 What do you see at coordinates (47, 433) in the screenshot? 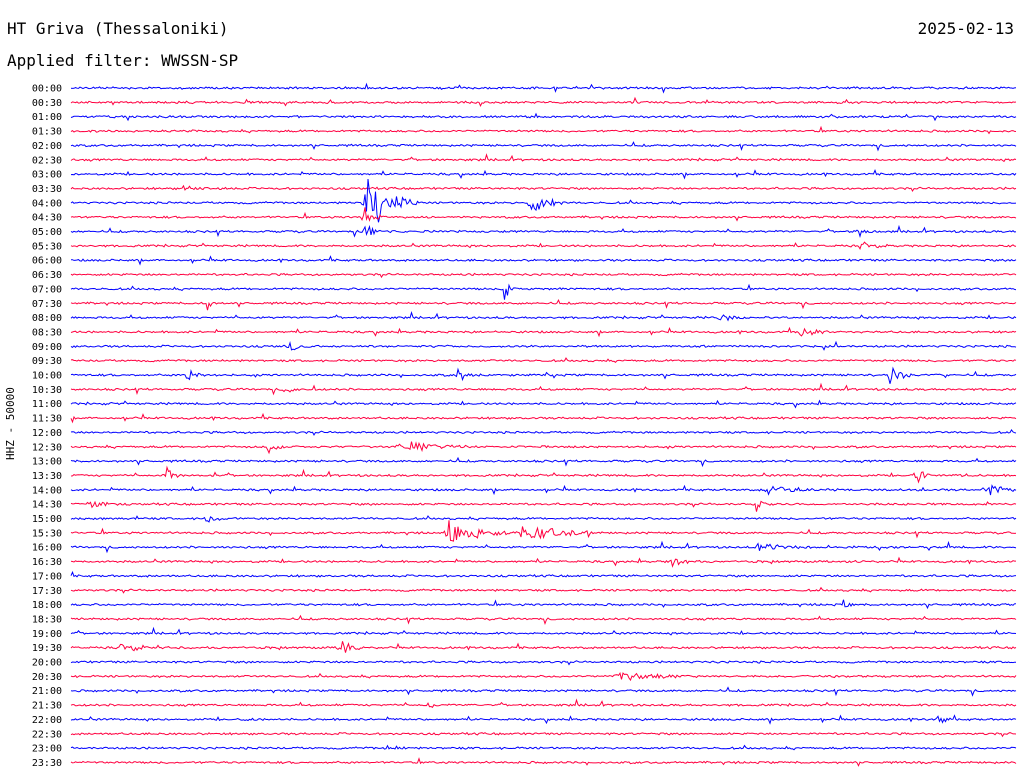
I see `row-time-label: 12:00` at bounding box center [47, 433].